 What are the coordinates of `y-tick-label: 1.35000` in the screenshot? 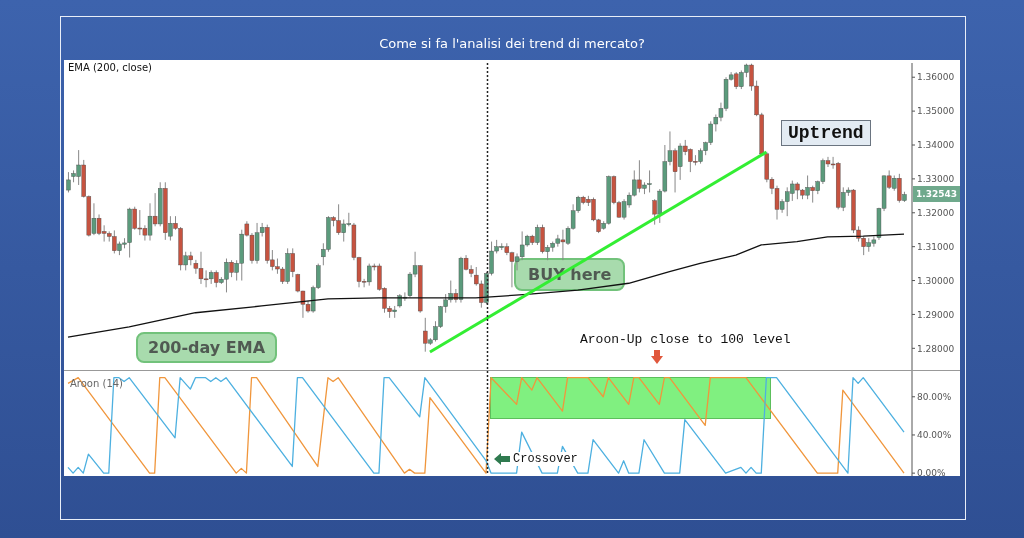 It's located at (936, 111).